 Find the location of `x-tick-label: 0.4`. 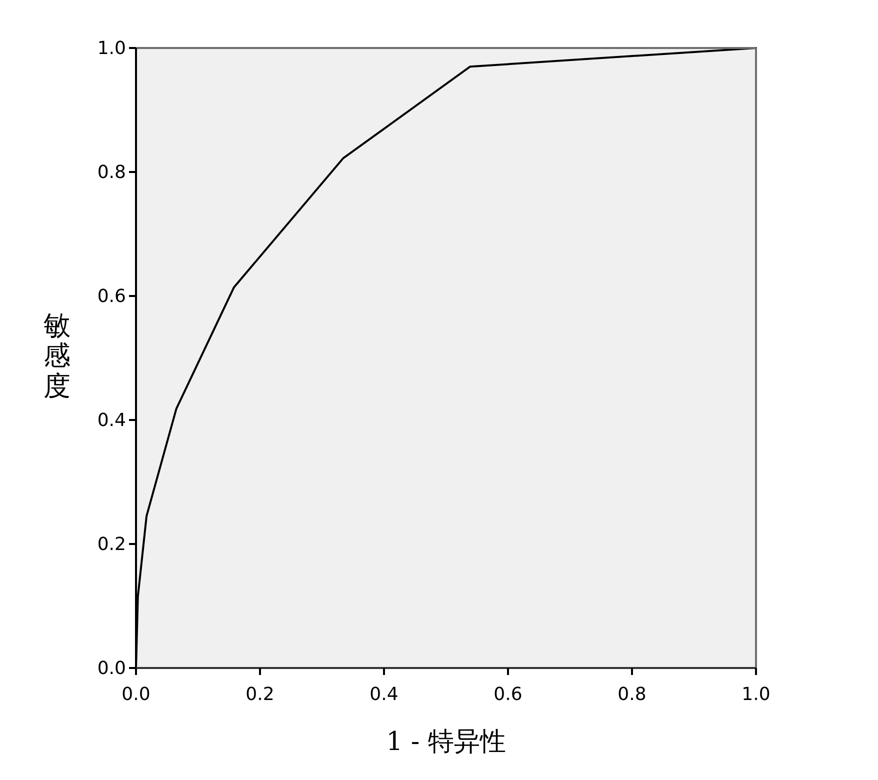

x-tick-label: 0.4 is located at coordinates (384, 694).